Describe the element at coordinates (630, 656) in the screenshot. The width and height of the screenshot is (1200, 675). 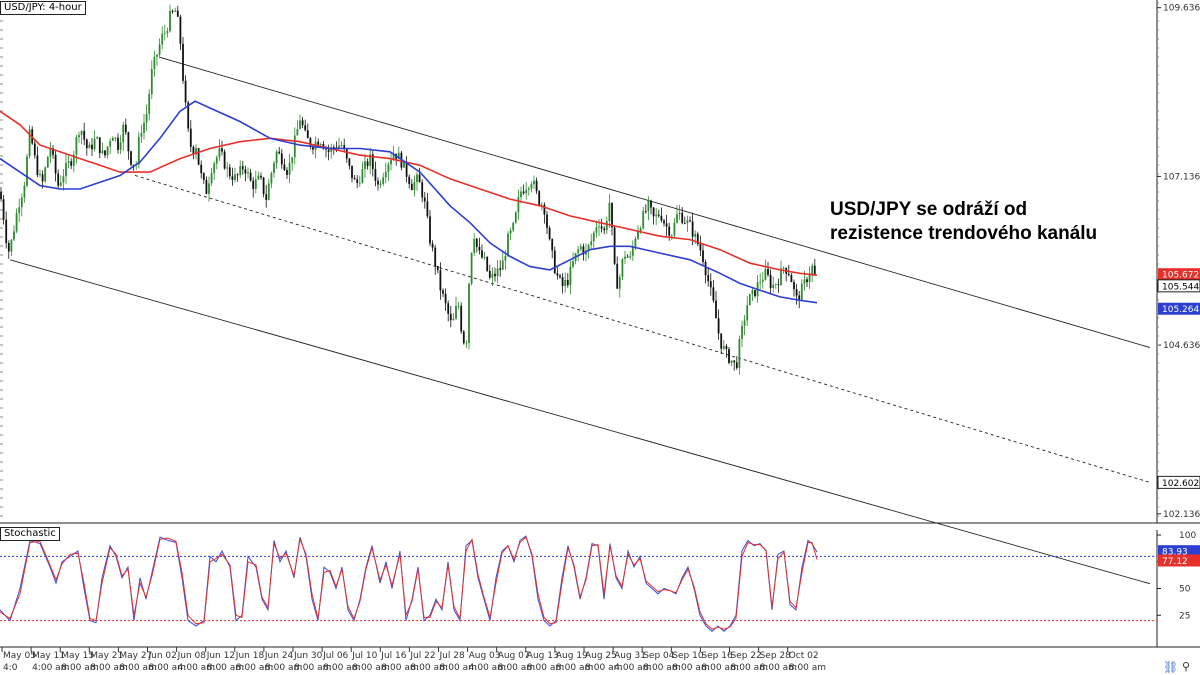
I see `date-label: Aug 31` at that location.